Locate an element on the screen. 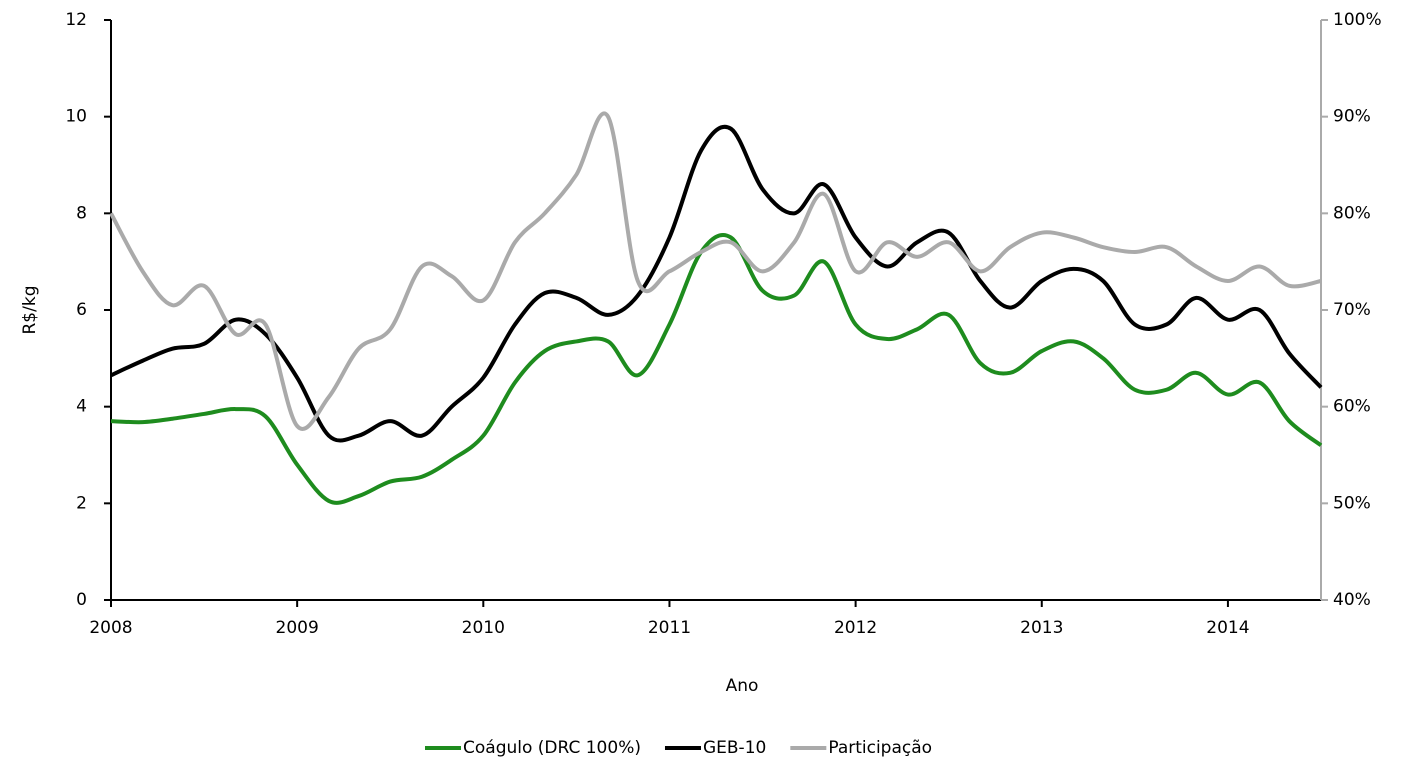  x-axis-label: Ano is located at coordinates (742, 686).